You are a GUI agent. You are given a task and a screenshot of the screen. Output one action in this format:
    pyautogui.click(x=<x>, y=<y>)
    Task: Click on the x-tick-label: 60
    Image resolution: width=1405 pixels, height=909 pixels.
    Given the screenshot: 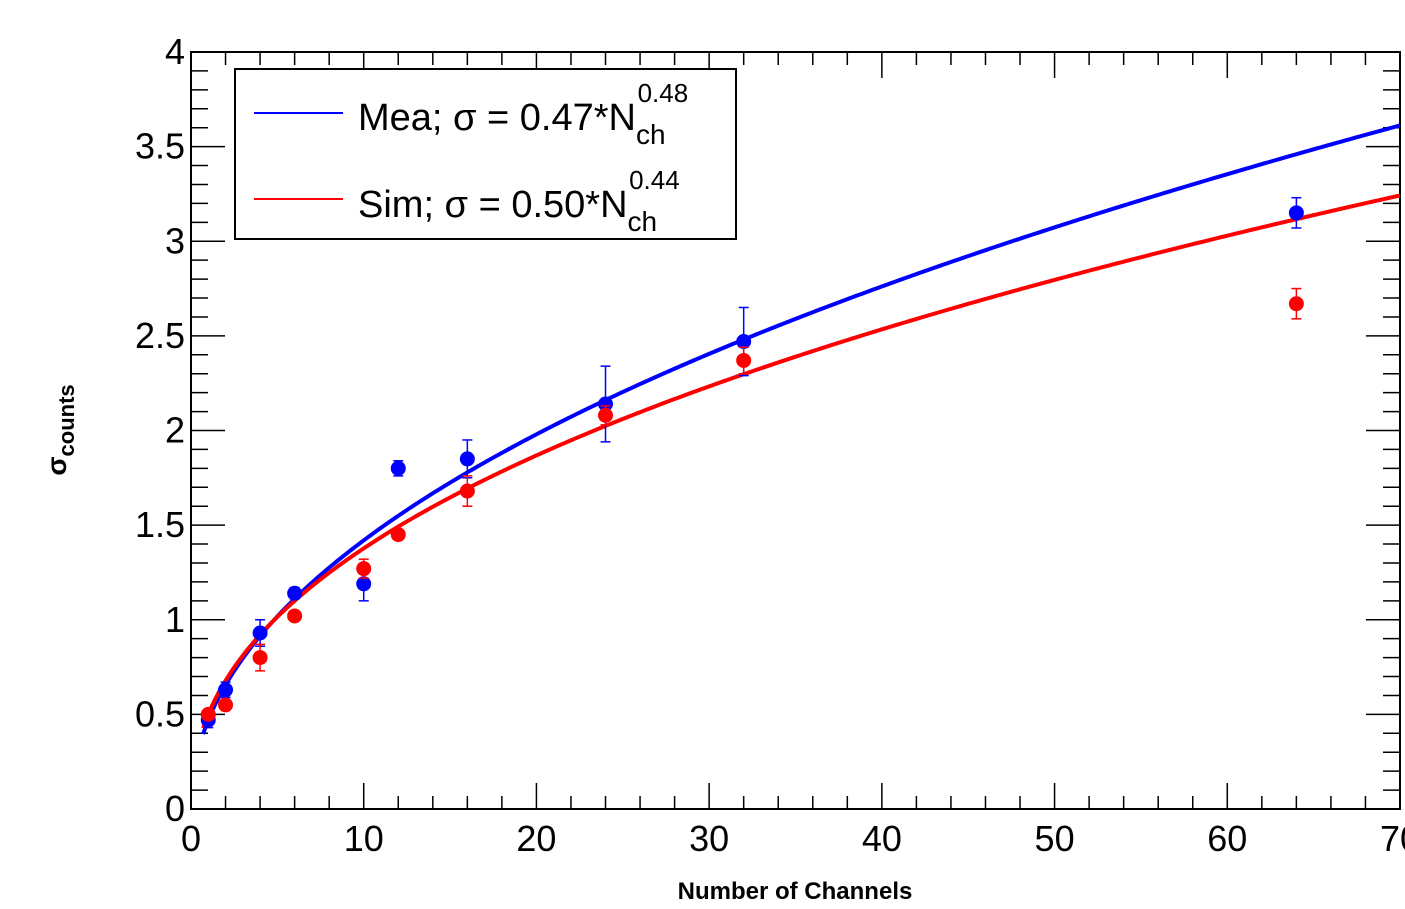 What is the action you would take?
    pyautogui.click(x=1227, y=838)
    